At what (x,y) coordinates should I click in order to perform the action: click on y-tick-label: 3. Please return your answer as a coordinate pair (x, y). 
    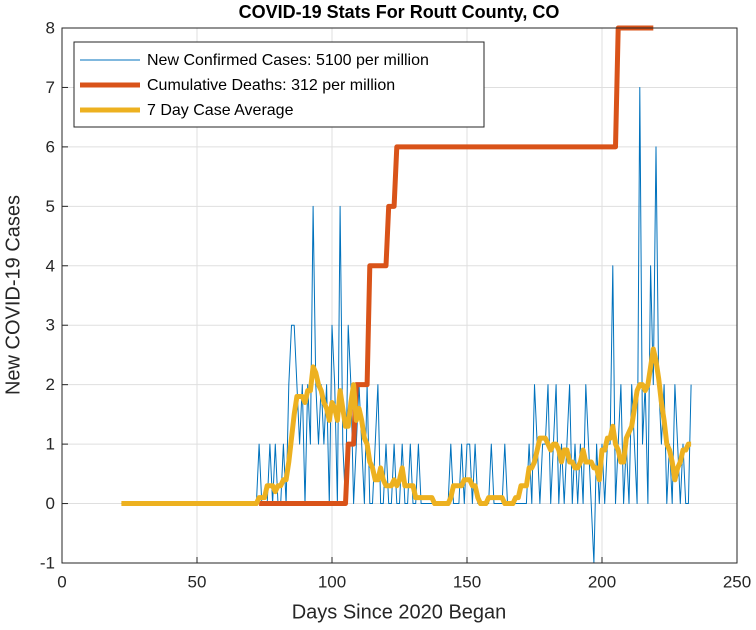
    Looking at the image, I should click on (50, 325).